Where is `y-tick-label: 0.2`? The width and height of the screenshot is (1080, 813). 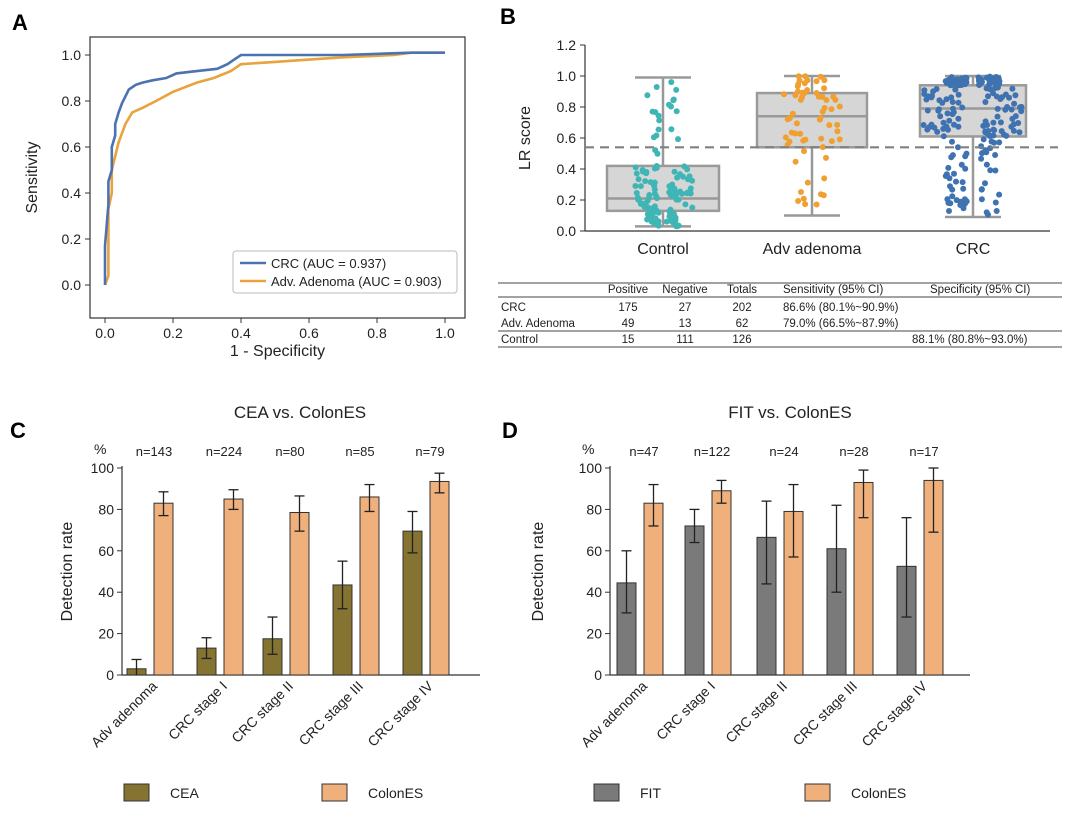 y-tick-label: 0.2 is located at coordinates (72, 239).